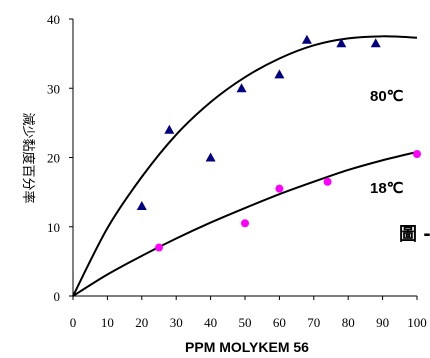 The width and height of the screenshot is (430, 358). What do you see at coordinates (57, 296) in the screenshot?
I see `y-tick-label: 0` at bounding box center [57, 296].